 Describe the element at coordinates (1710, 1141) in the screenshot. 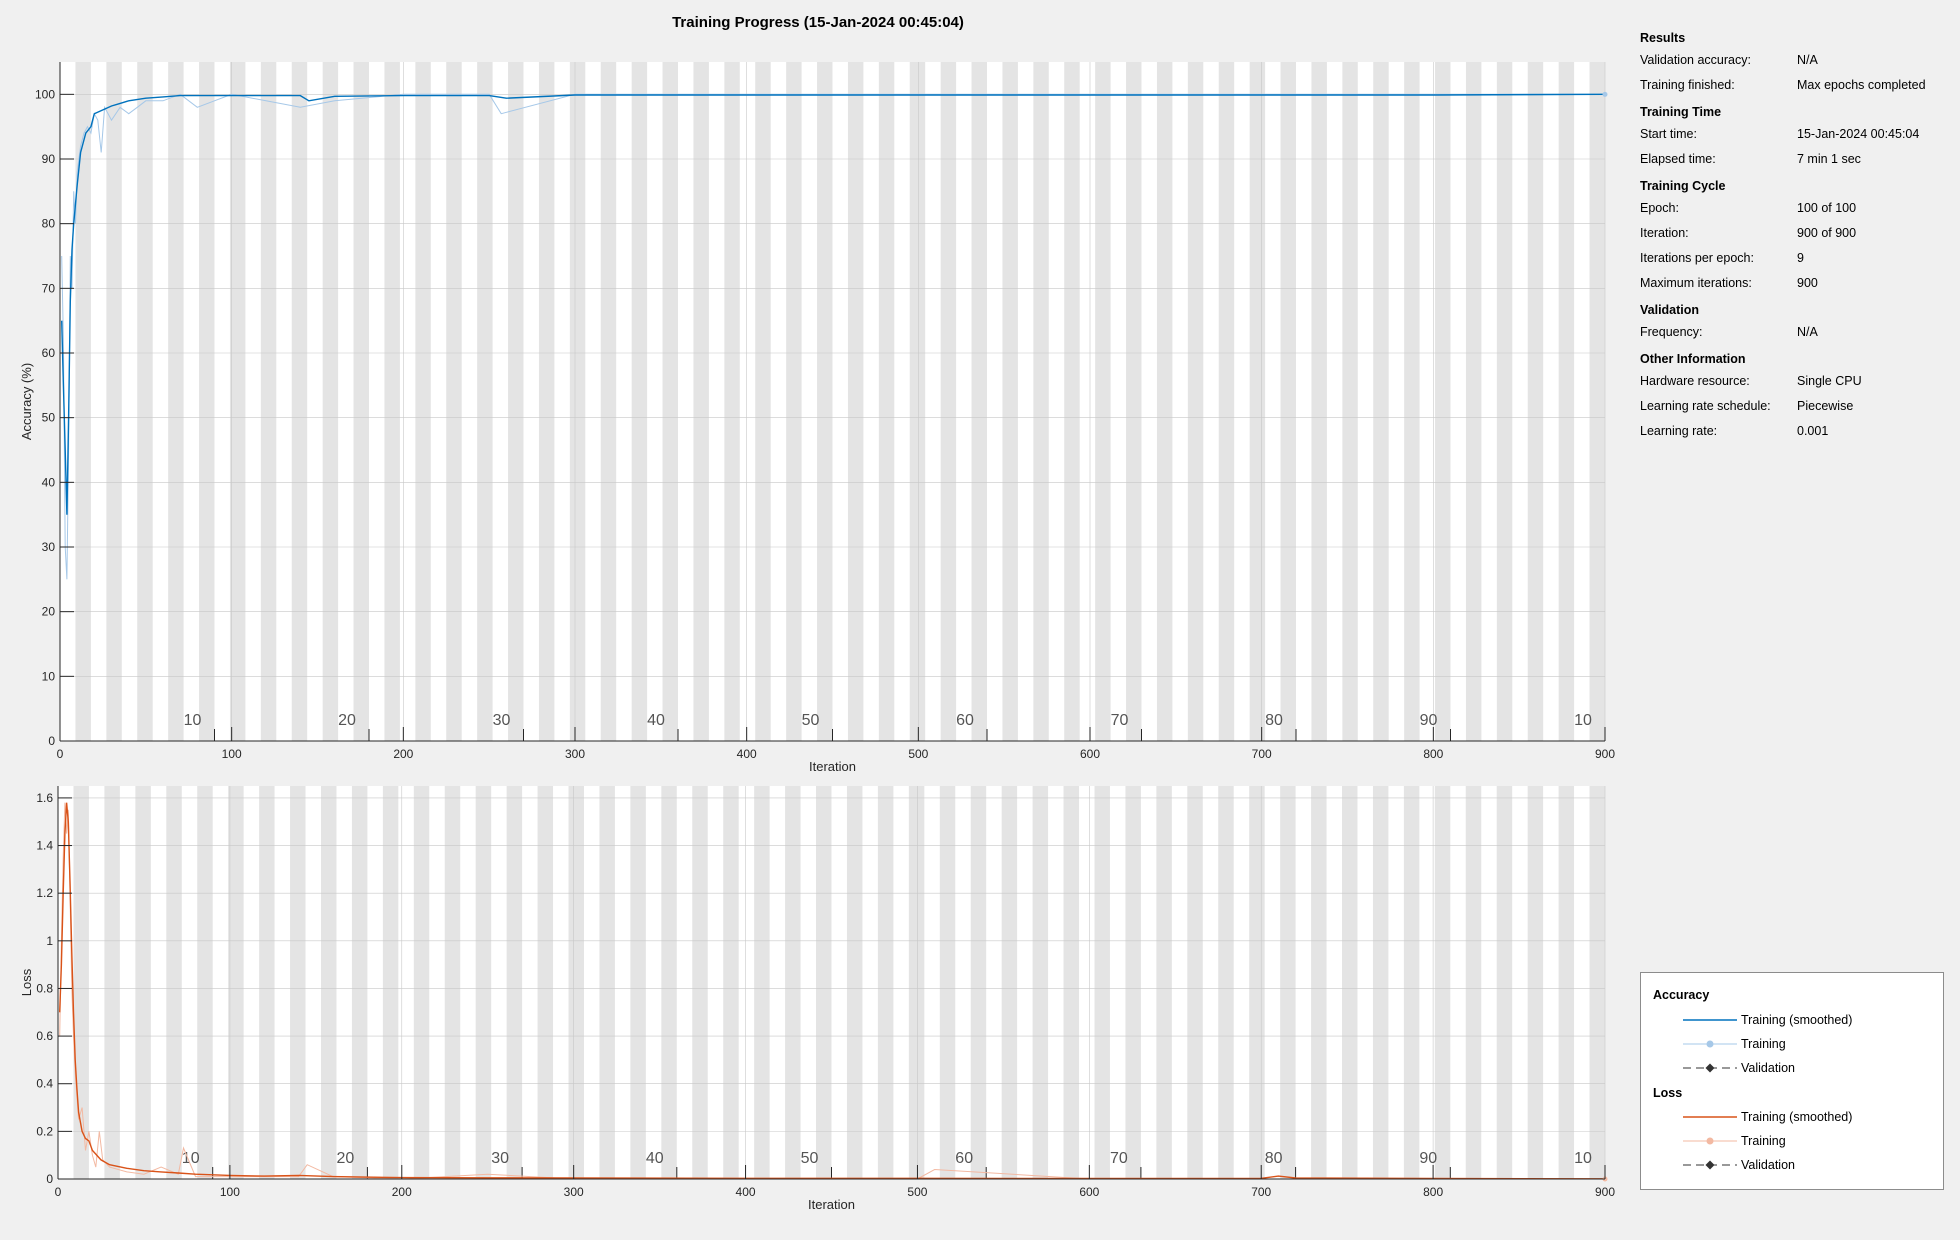

I see `legend-swatch-loss-training` at that location.